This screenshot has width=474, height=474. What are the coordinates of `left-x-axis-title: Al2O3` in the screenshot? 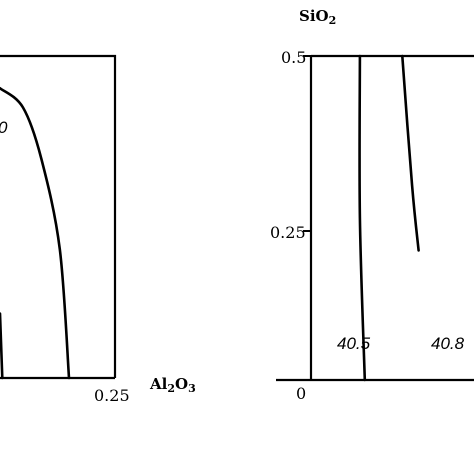 It's located at (172, 385).